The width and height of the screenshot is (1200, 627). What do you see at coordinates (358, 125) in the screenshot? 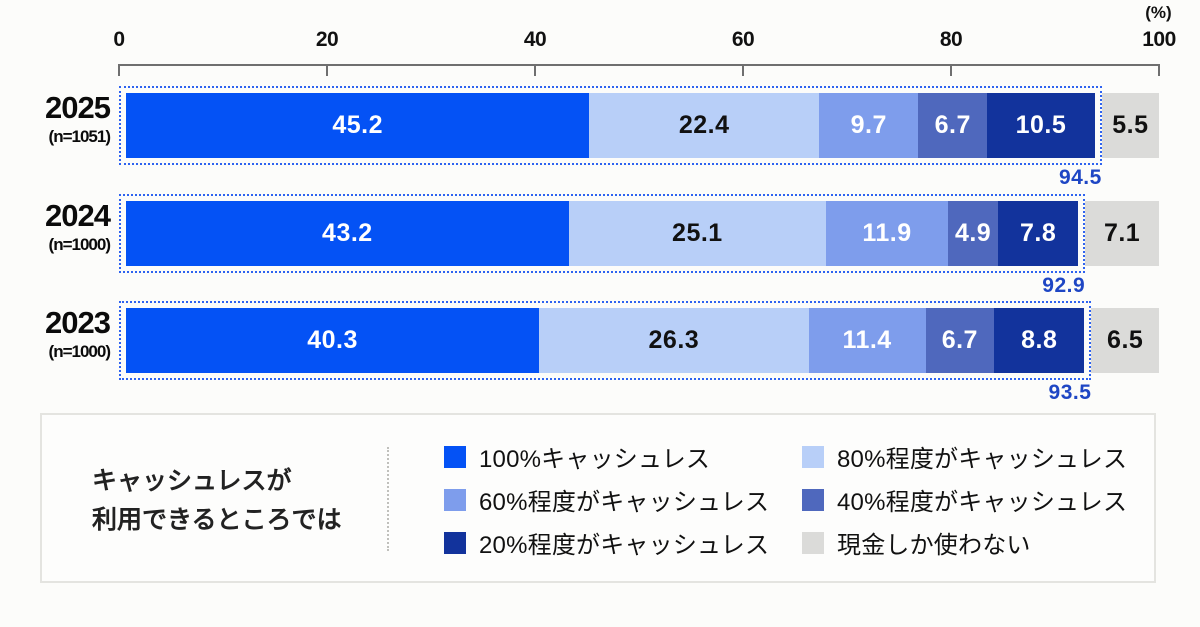
I see `bar-segment-1: 45.2` at bounding box center [358, 125].